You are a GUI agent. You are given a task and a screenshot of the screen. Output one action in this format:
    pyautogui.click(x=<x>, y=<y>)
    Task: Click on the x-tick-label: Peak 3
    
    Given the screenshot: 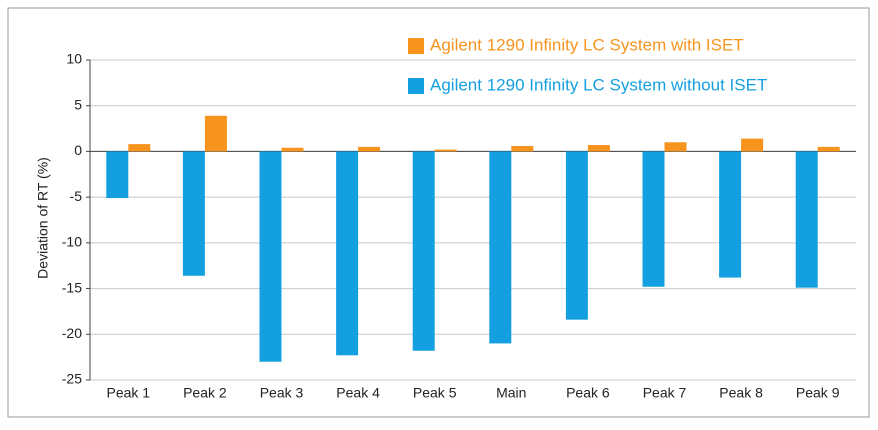 What is the action you would take?
    pyautogui.click(x=282, y=393)
    